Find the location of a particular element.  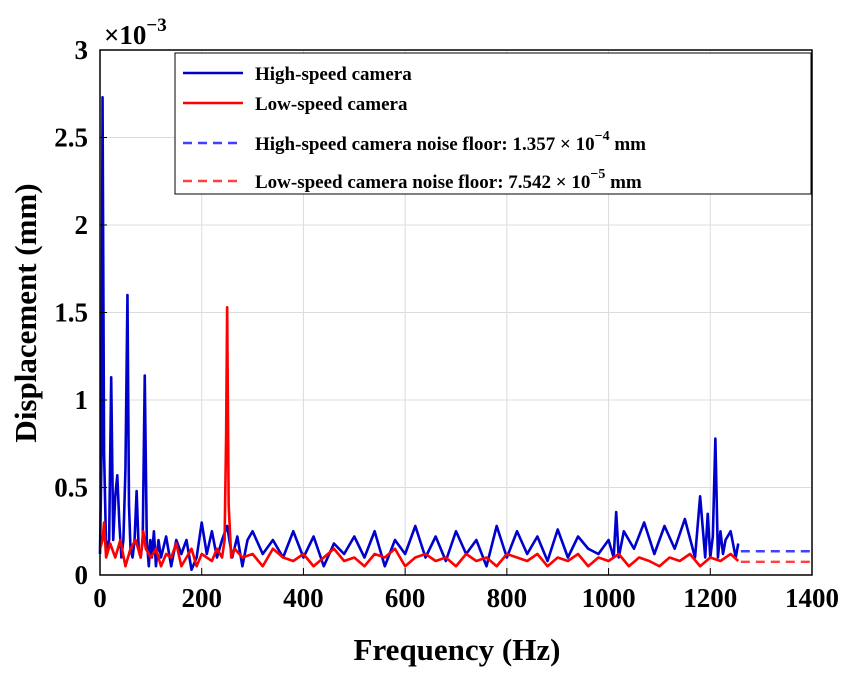

y-axis-exponent: ×10⁻³ is located at coordinates (135, 32).